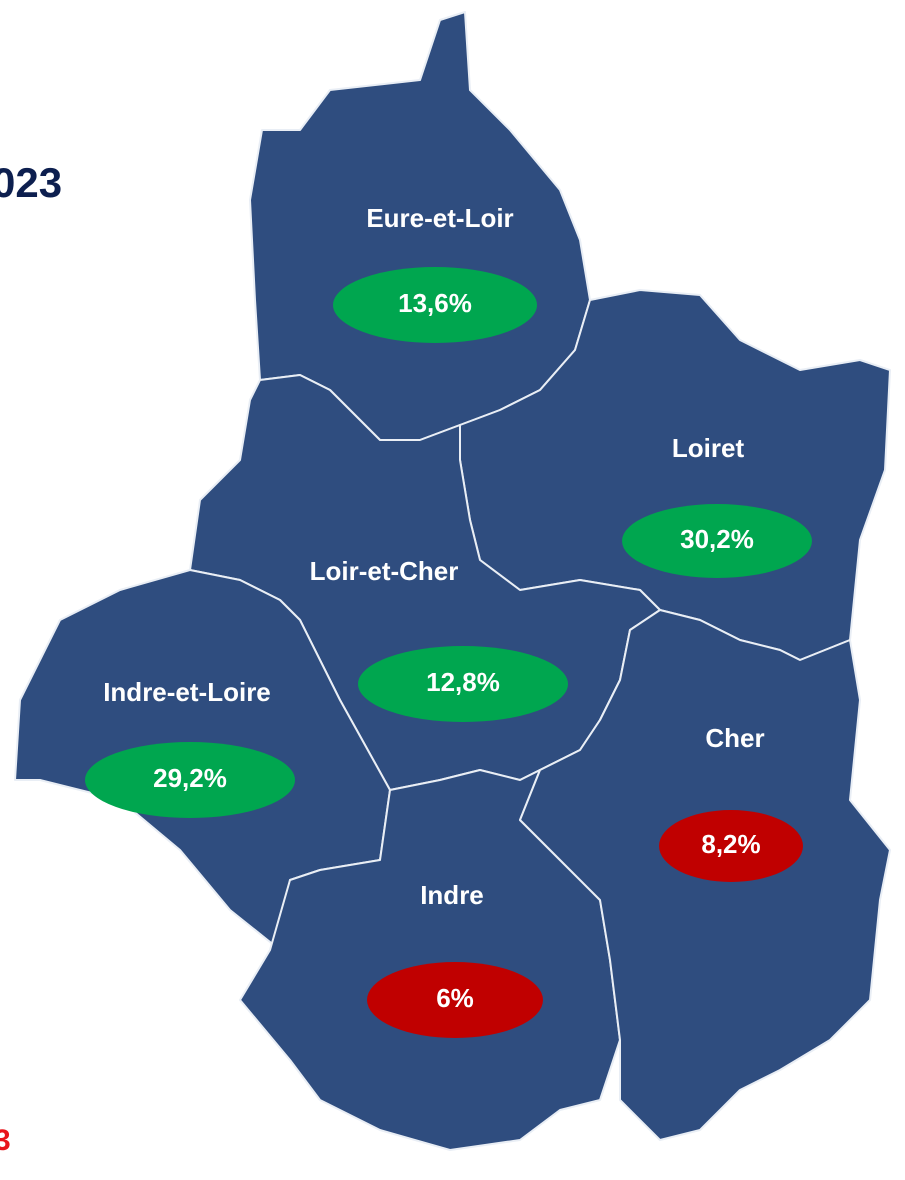 This screenshot has height=1180, width=905. I want to click on region-value: 13,6%, so click(435, 303).